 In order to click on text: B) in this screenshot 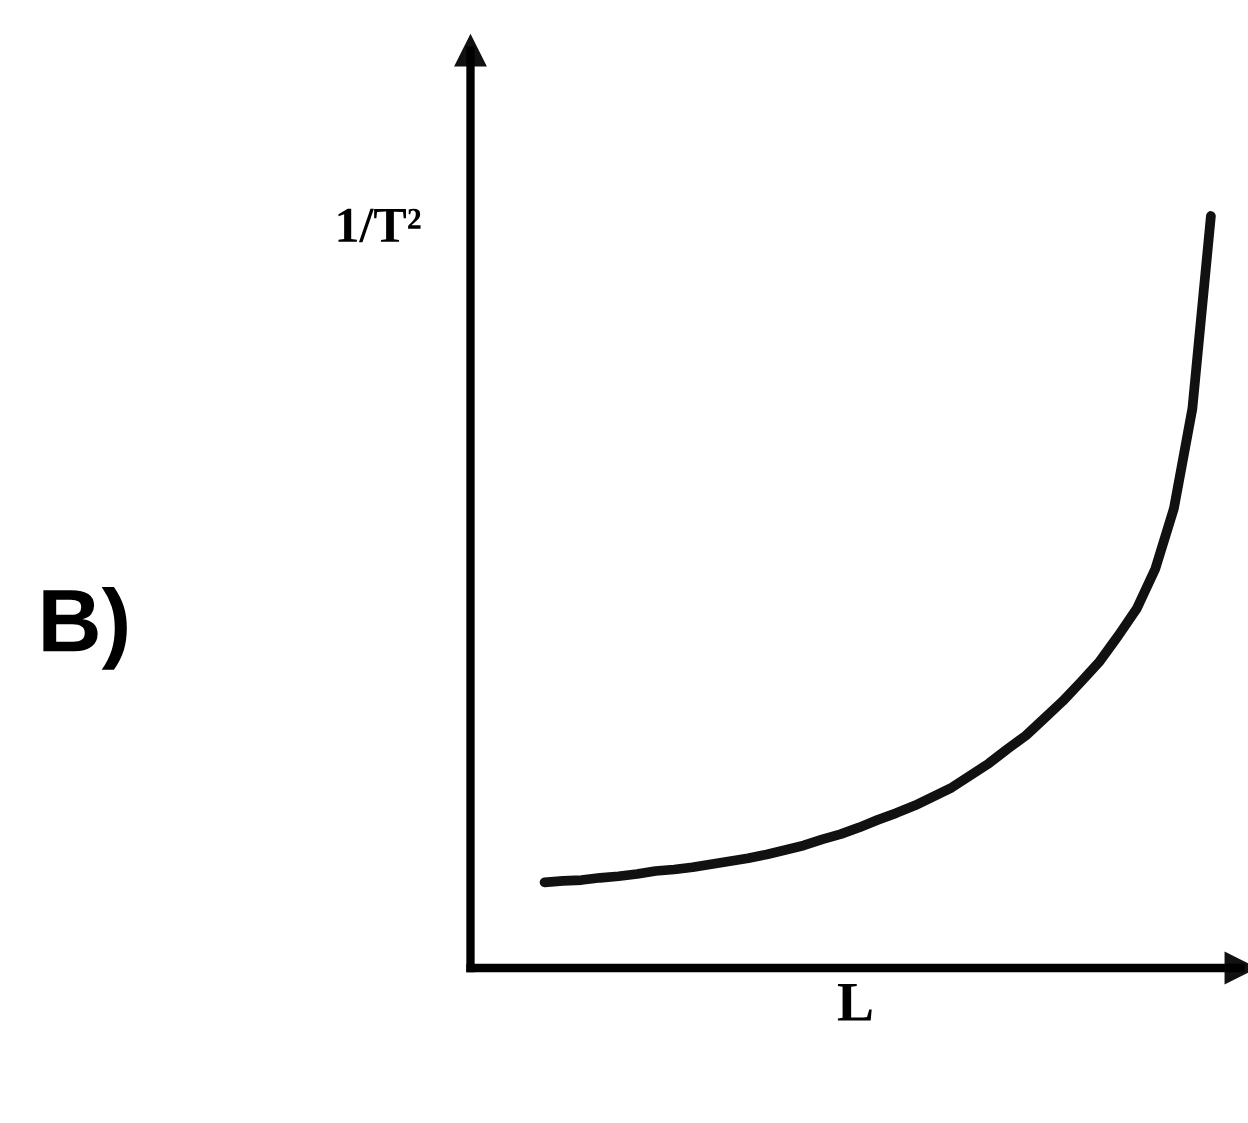, I will do `click(85, 628)`.